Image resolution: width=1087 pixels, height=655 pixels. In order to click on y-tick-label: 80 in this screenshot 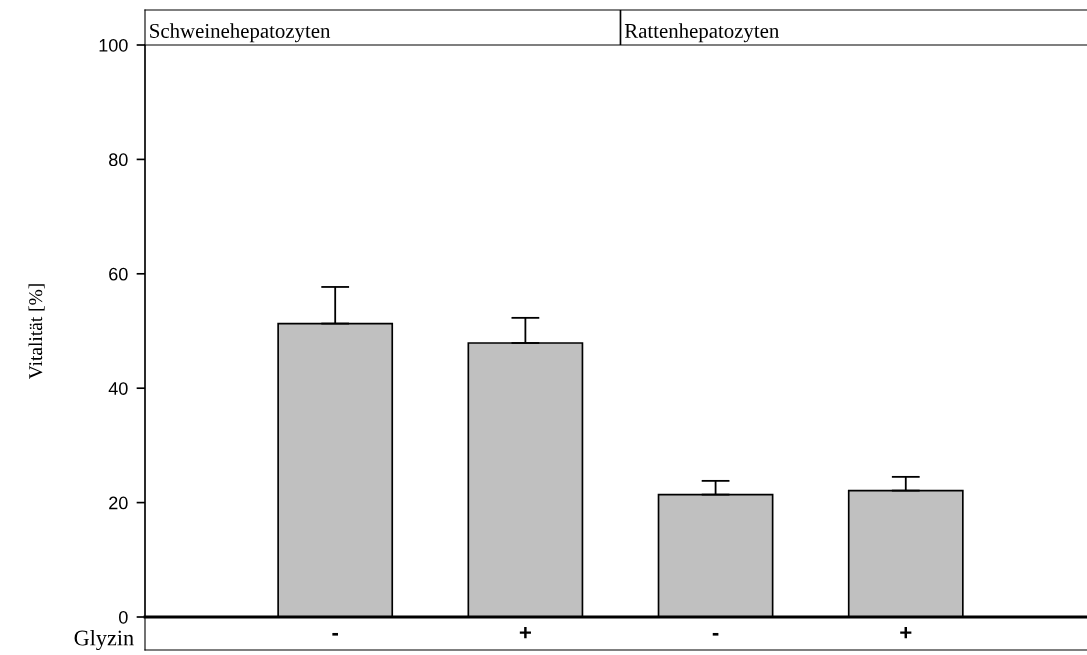, I will do `click(118, 160)`.